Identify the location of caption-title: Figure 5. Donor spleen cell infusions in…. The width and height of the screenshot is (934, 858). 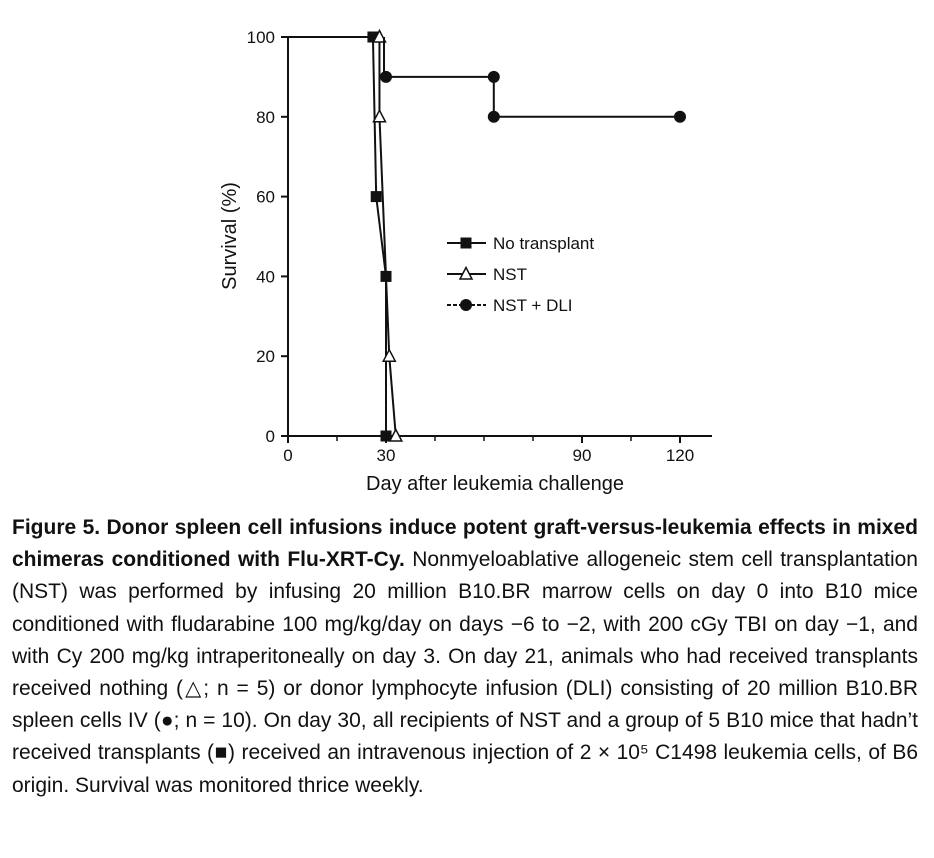
(465, 544).